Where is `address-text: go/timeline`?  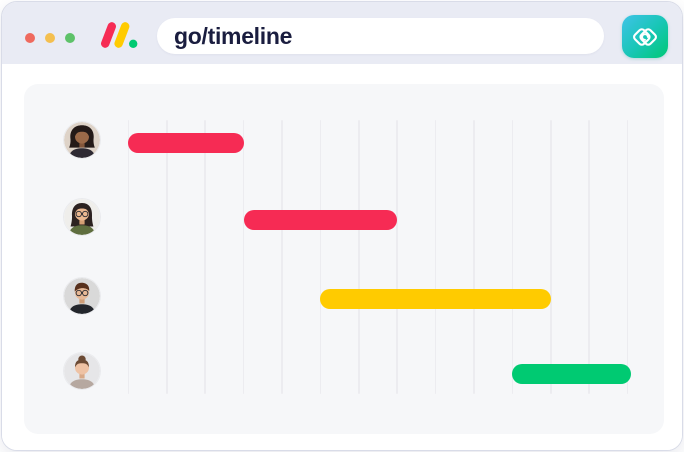
address-text: go/timeline is located at coordinates (233, 35).